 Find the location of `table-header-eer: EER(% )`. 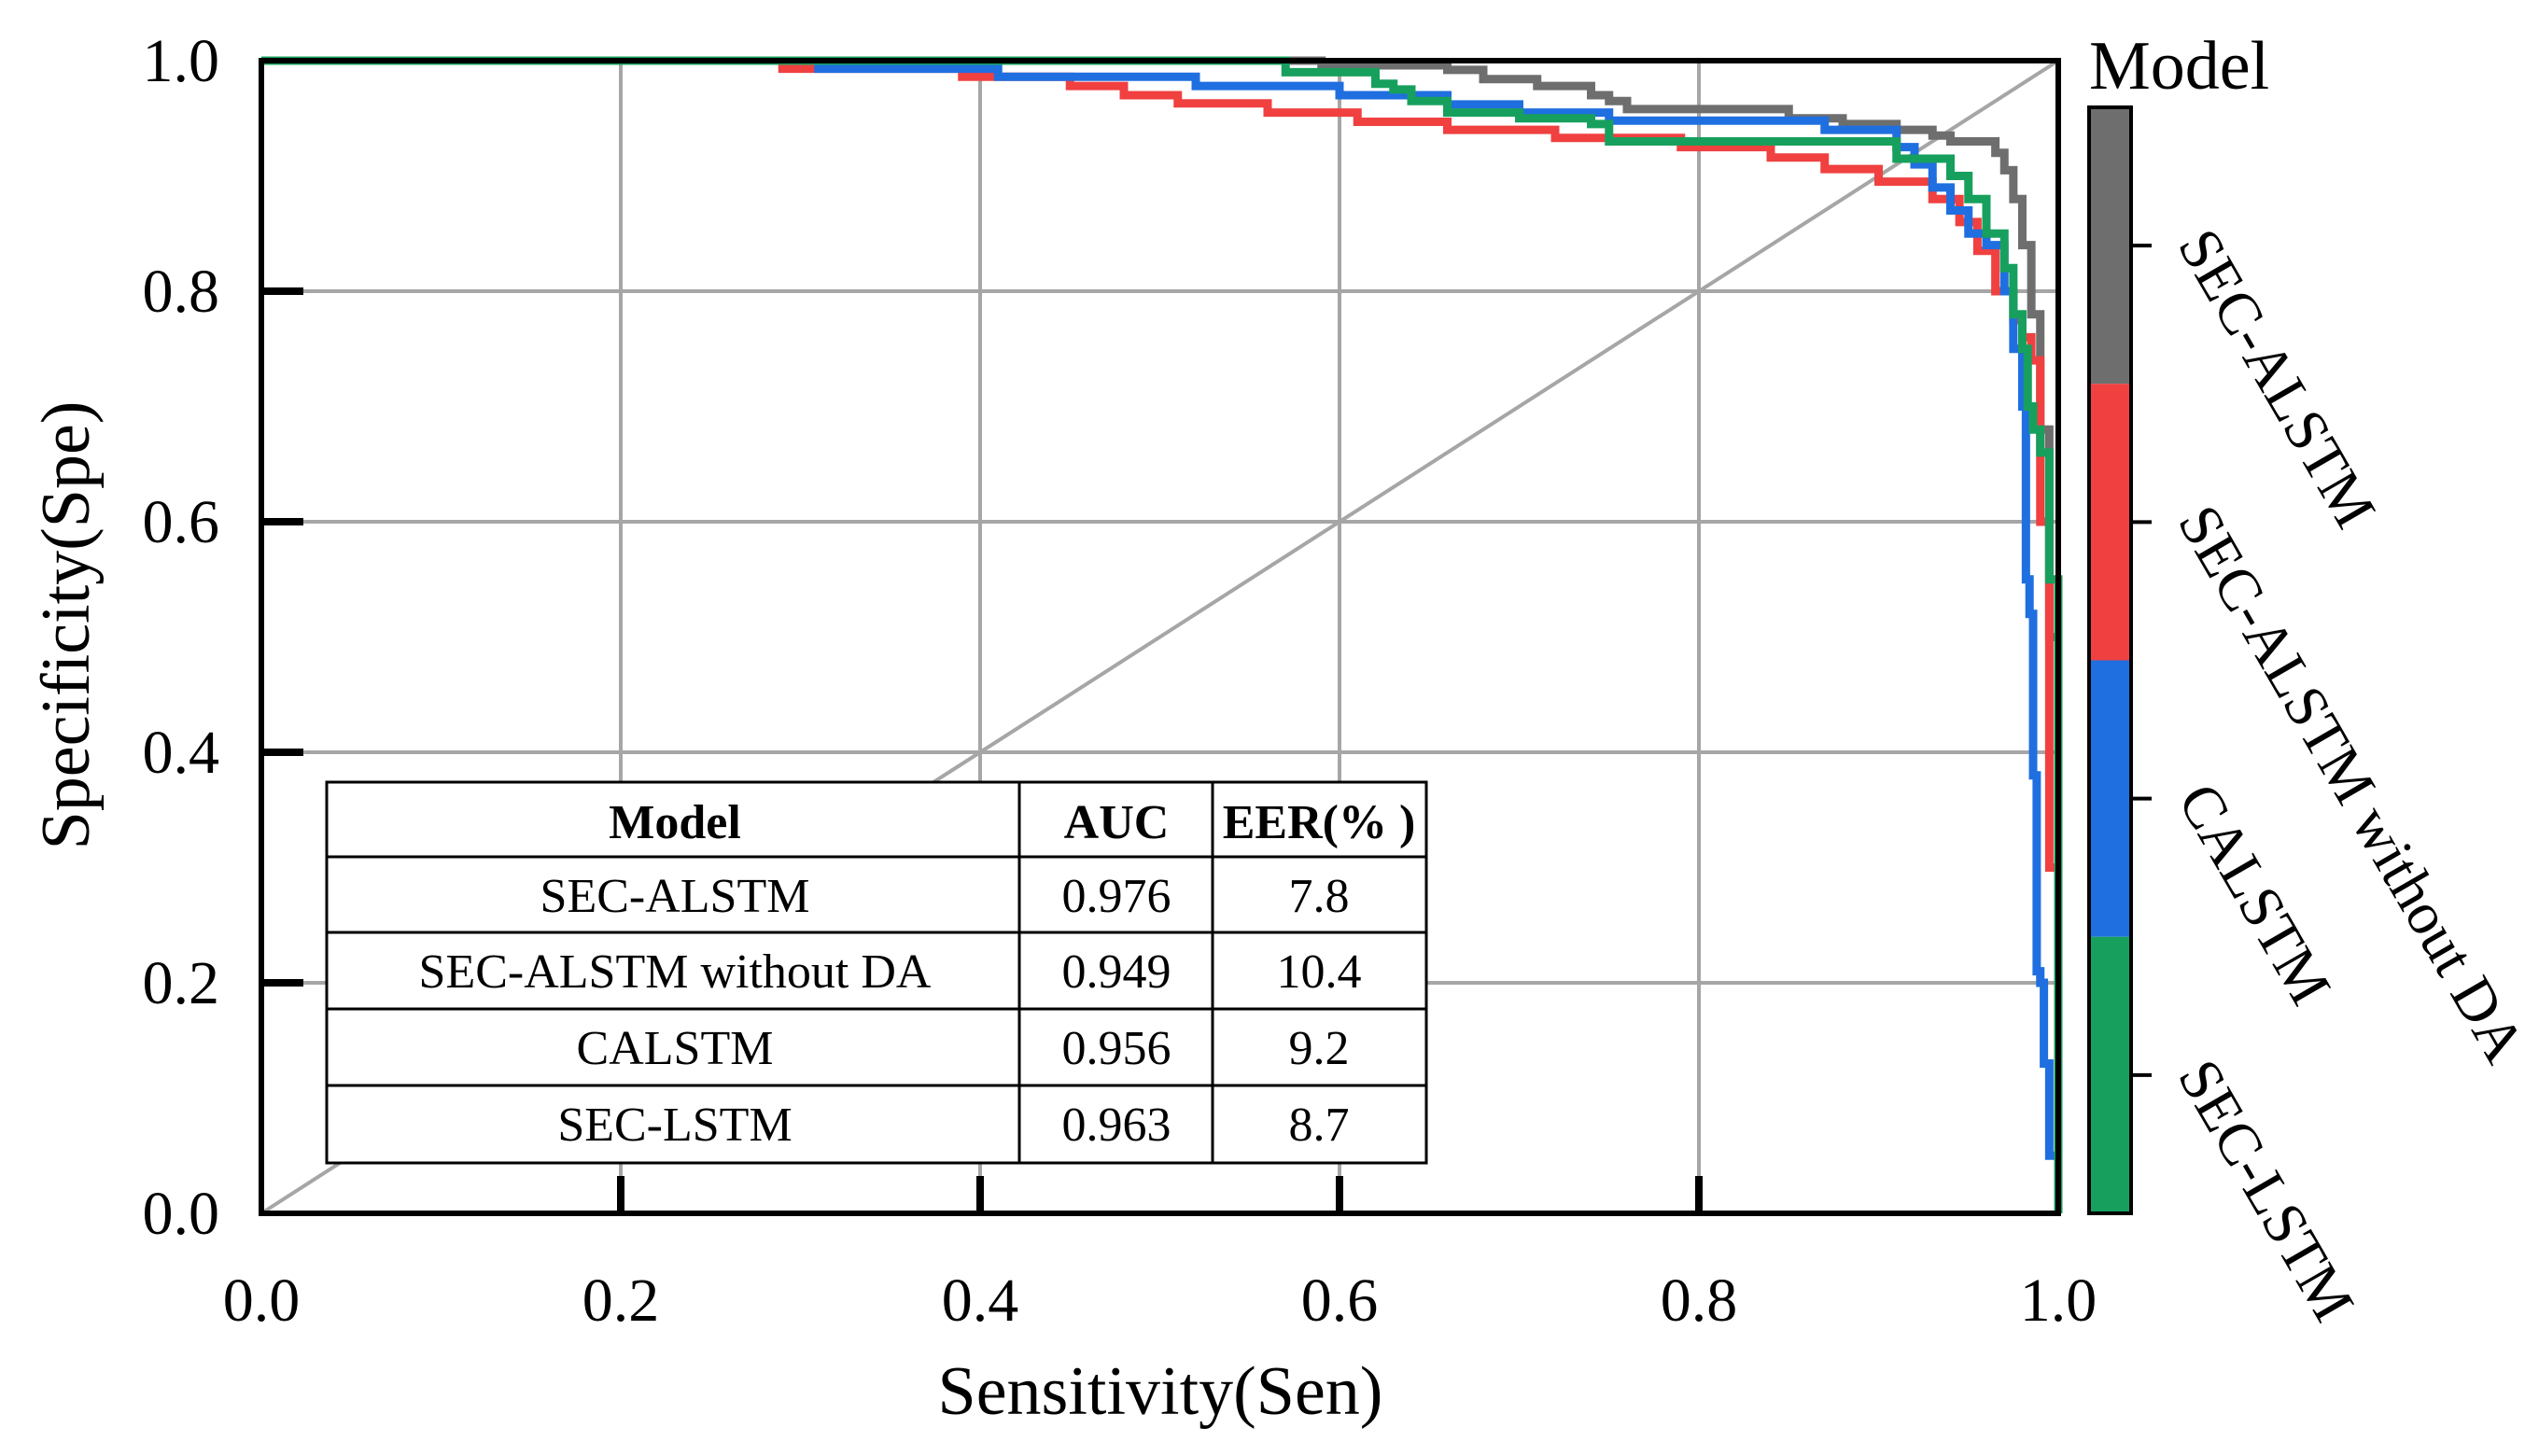

table-header-eer: EER(% ) is located at coordinates (1319, 822).